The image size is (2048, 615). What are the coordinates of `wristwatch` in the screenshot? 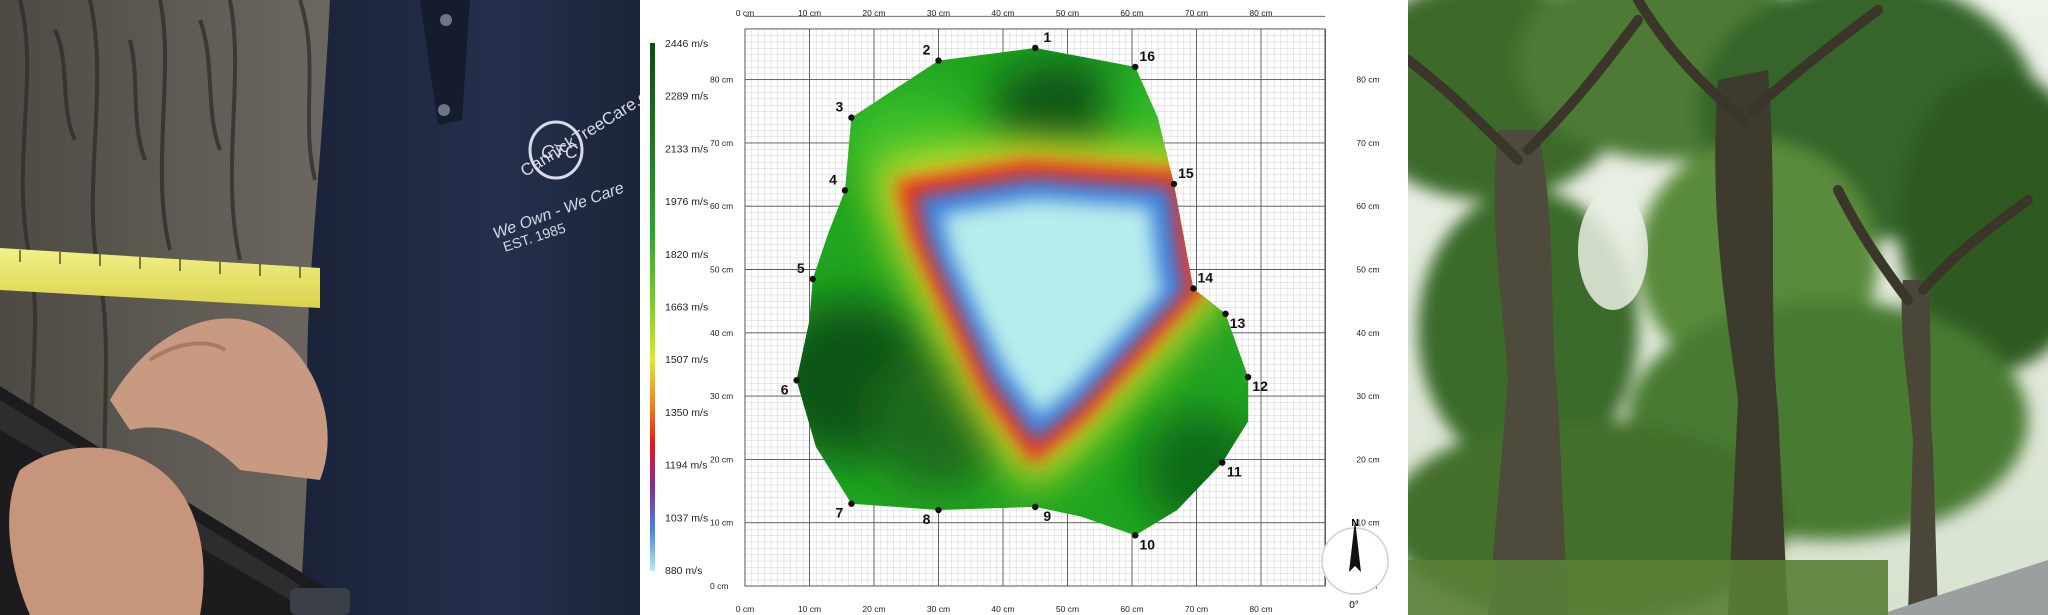 It's located at (320, 601).